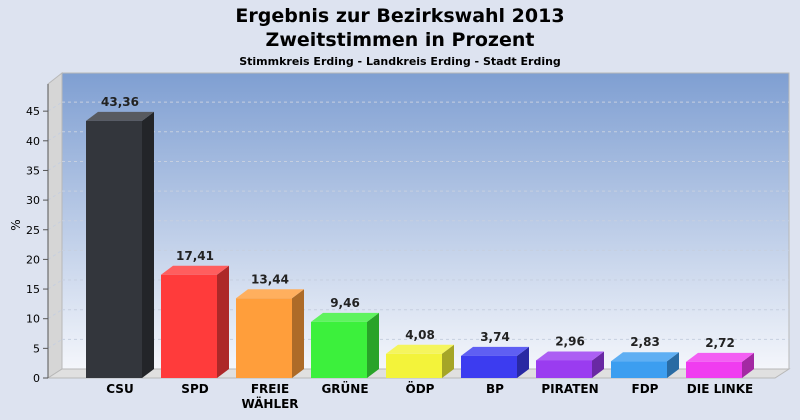 Image resolution: width=800 pixels, height=420 pixels. I want to click on y-tick-label: 25, so click(33, 230).